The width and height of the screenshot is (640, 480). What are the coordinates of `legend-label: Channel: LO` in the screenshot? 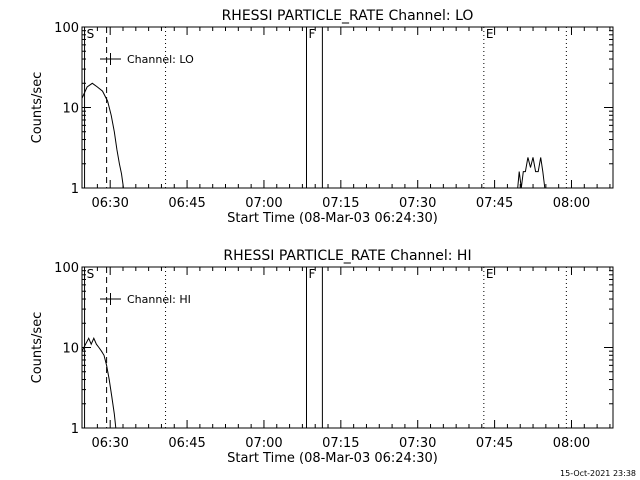 It's located at (160, 59).